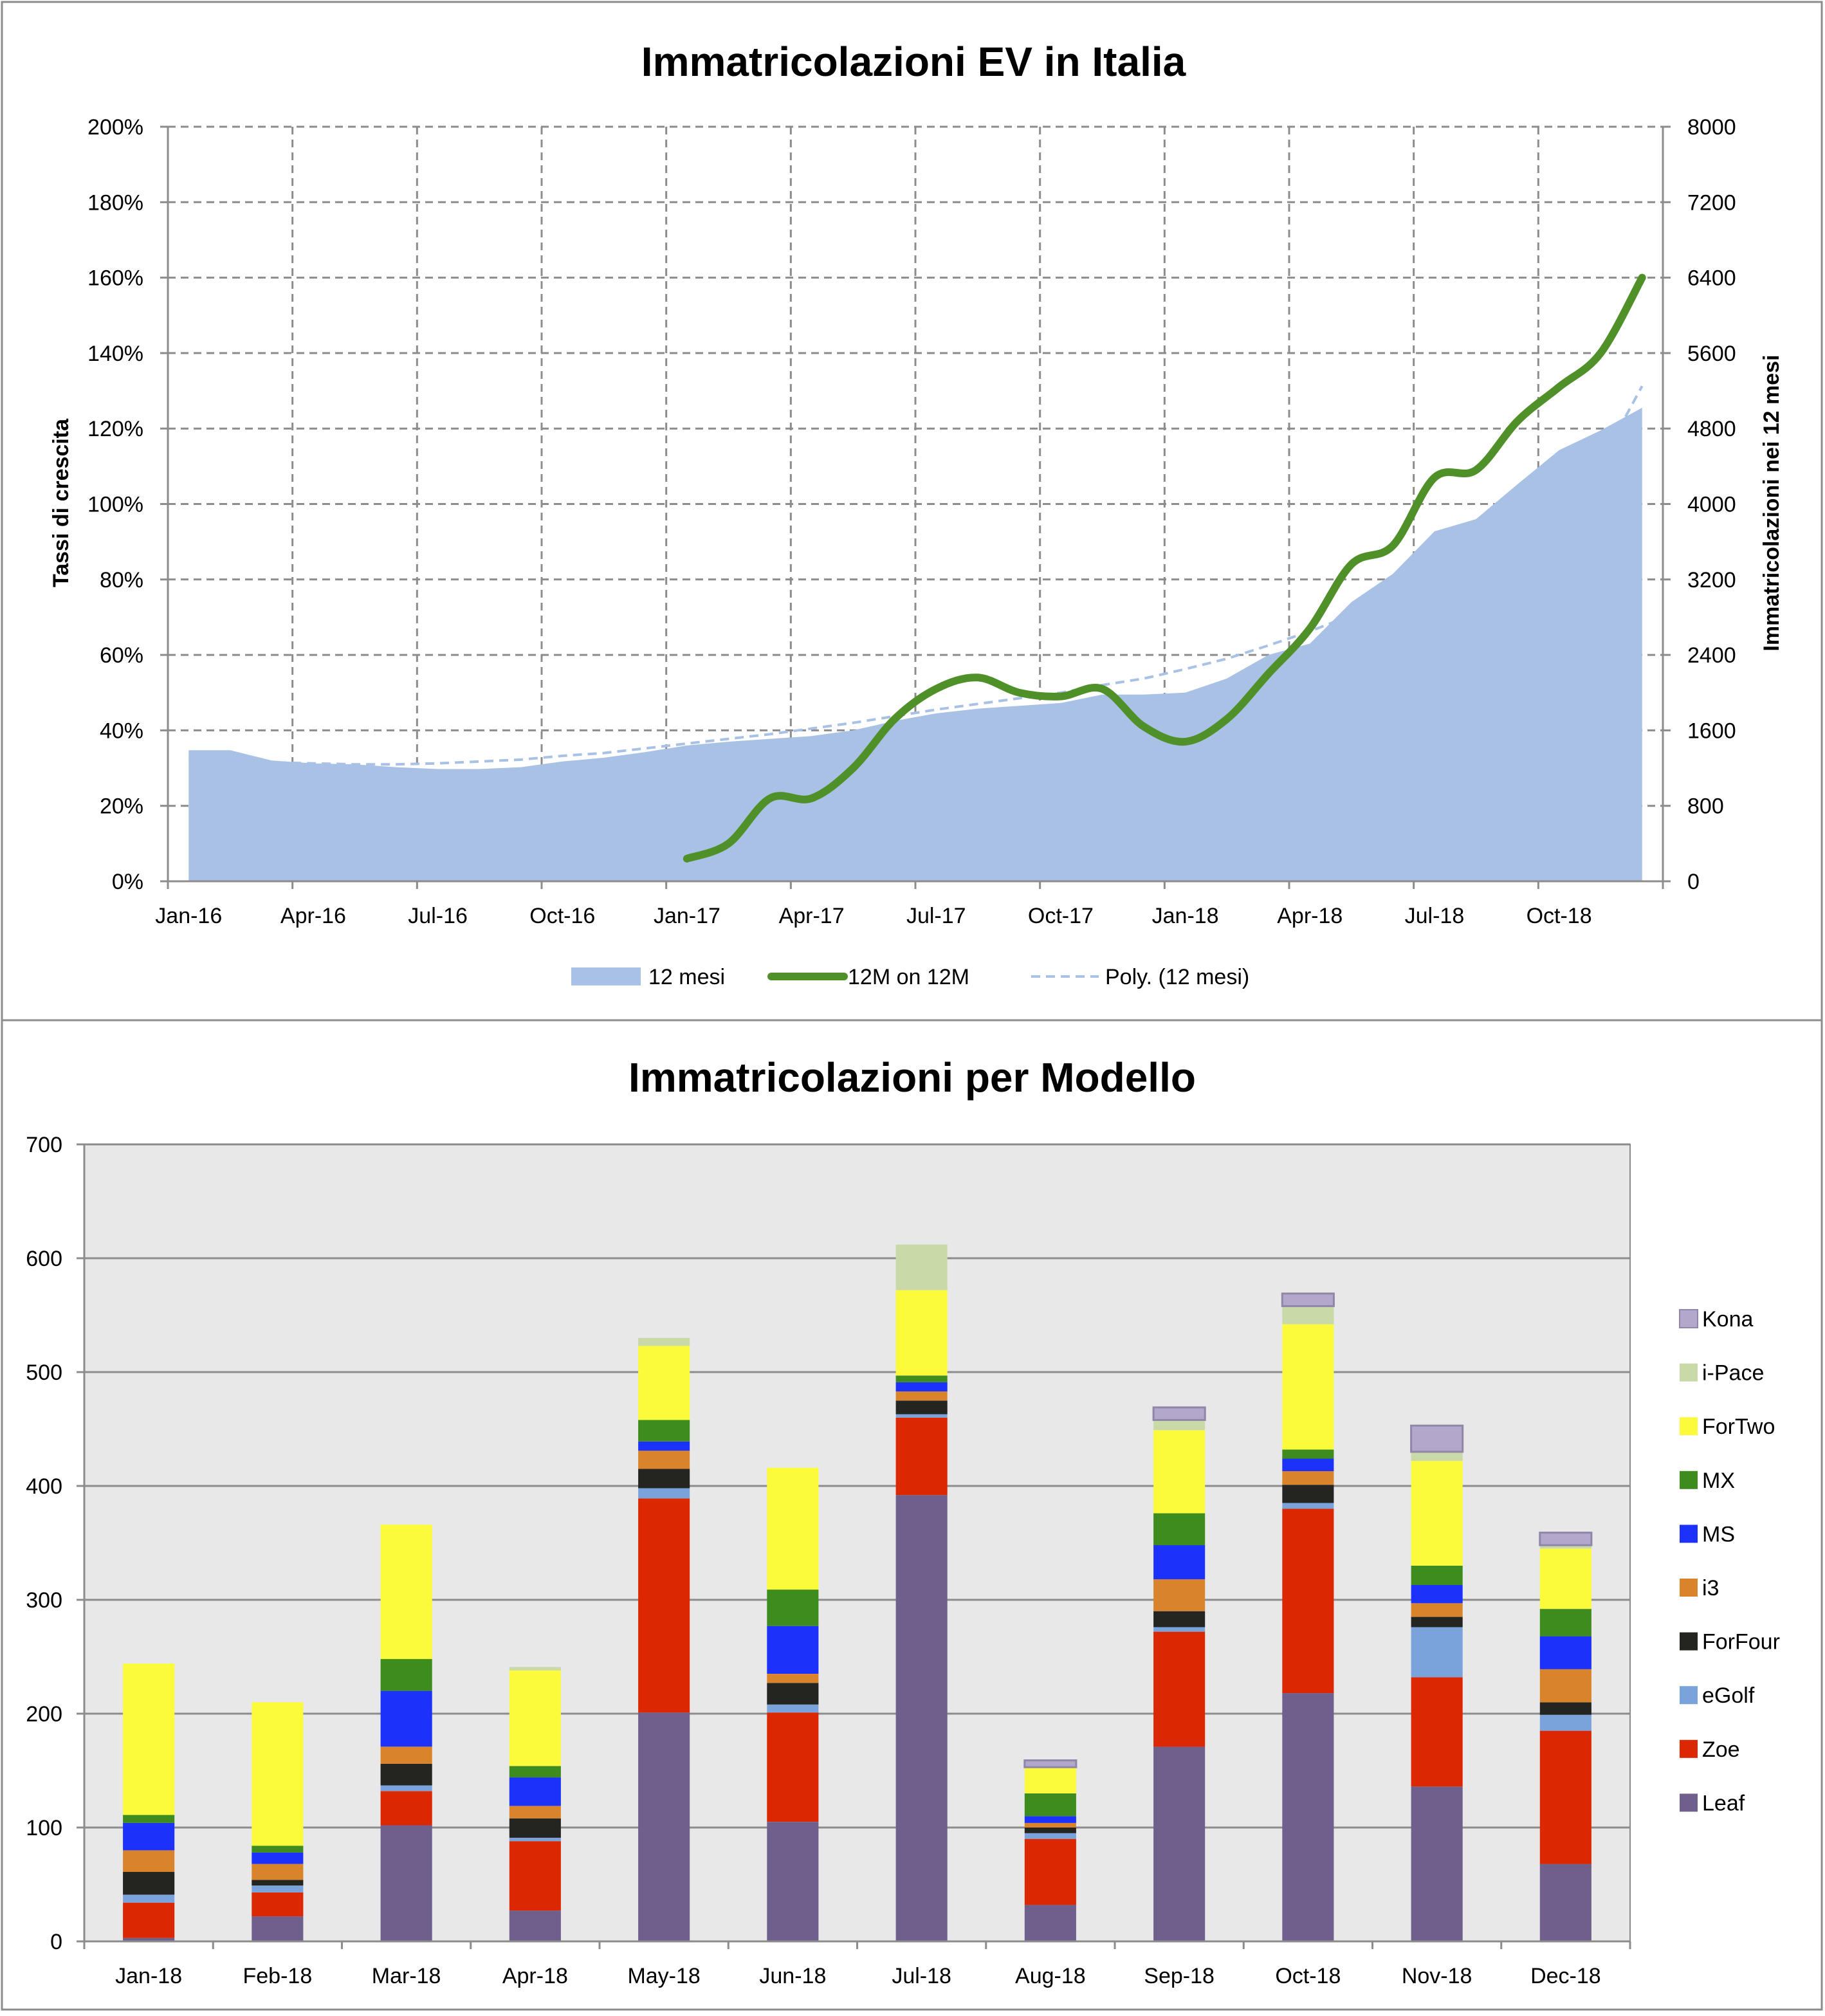  I want to click on bar-sep-18-egolf, so click(1180, 1629).